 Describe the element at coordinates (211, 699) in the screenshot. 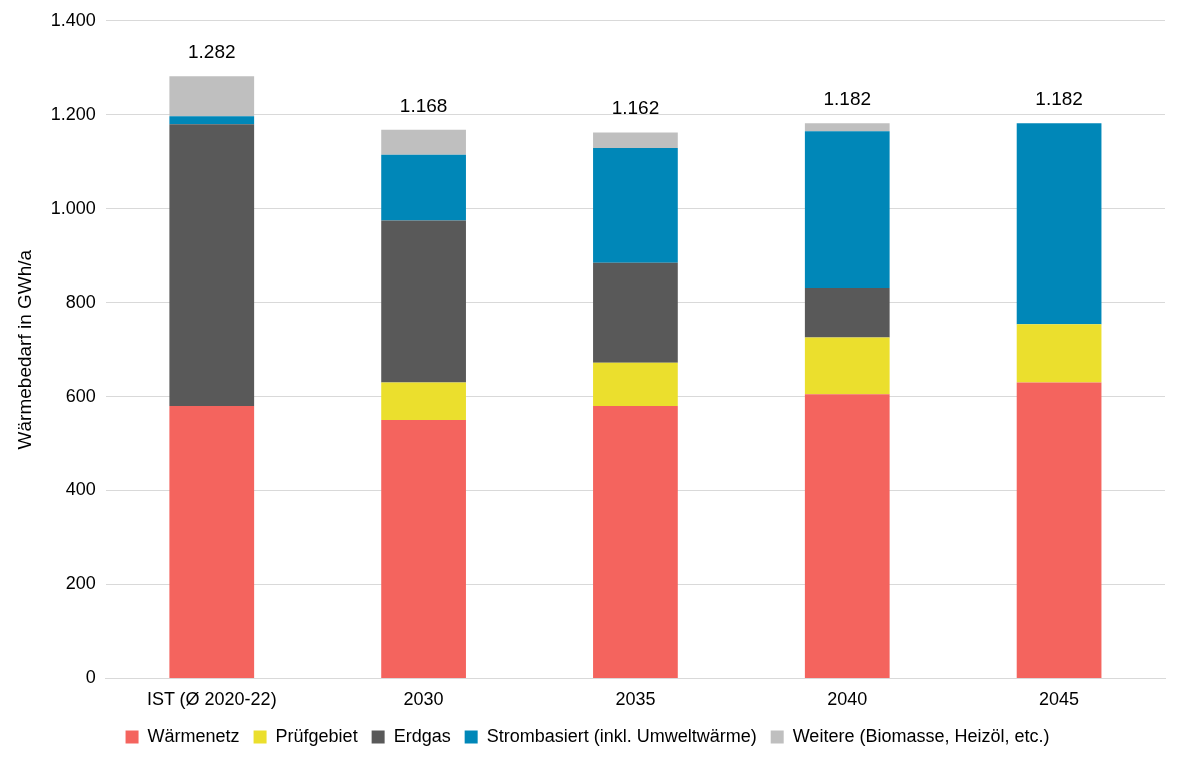

I see `x-tick-label: IST (Ø 2020-22)` at that location.